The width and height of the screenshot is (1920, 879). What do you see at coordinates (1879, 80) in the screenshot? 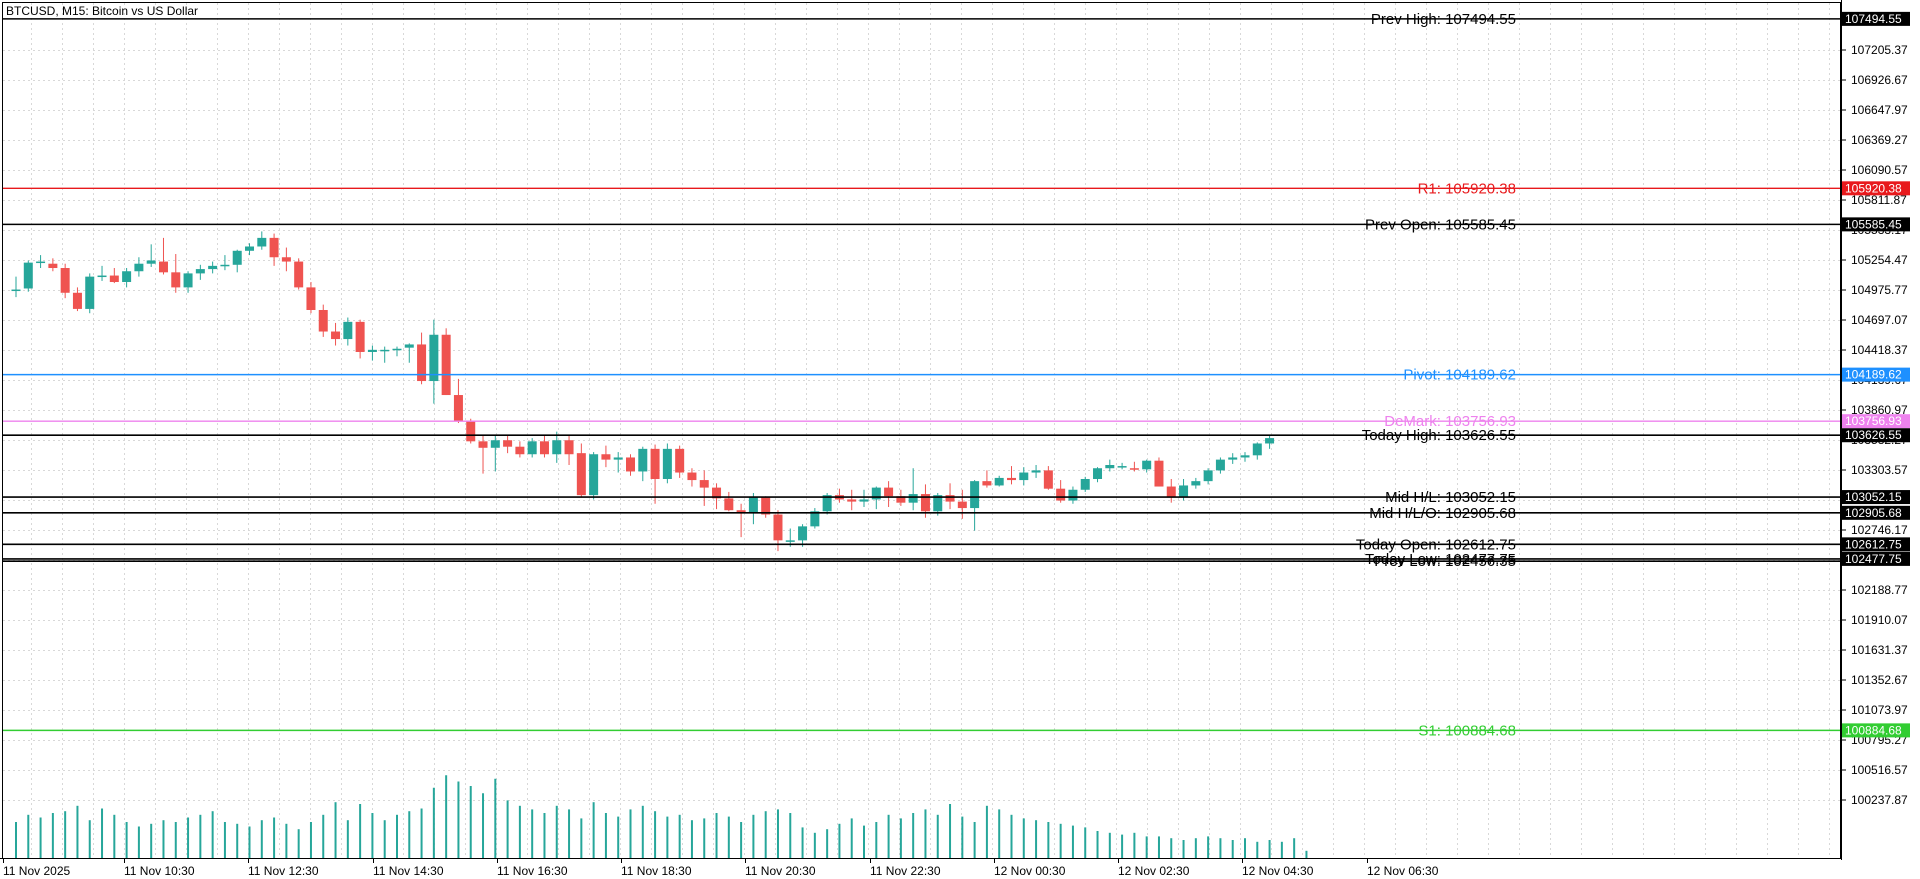
I see `price-tick-label: 106926.67` at bounding box center [1879, 80].